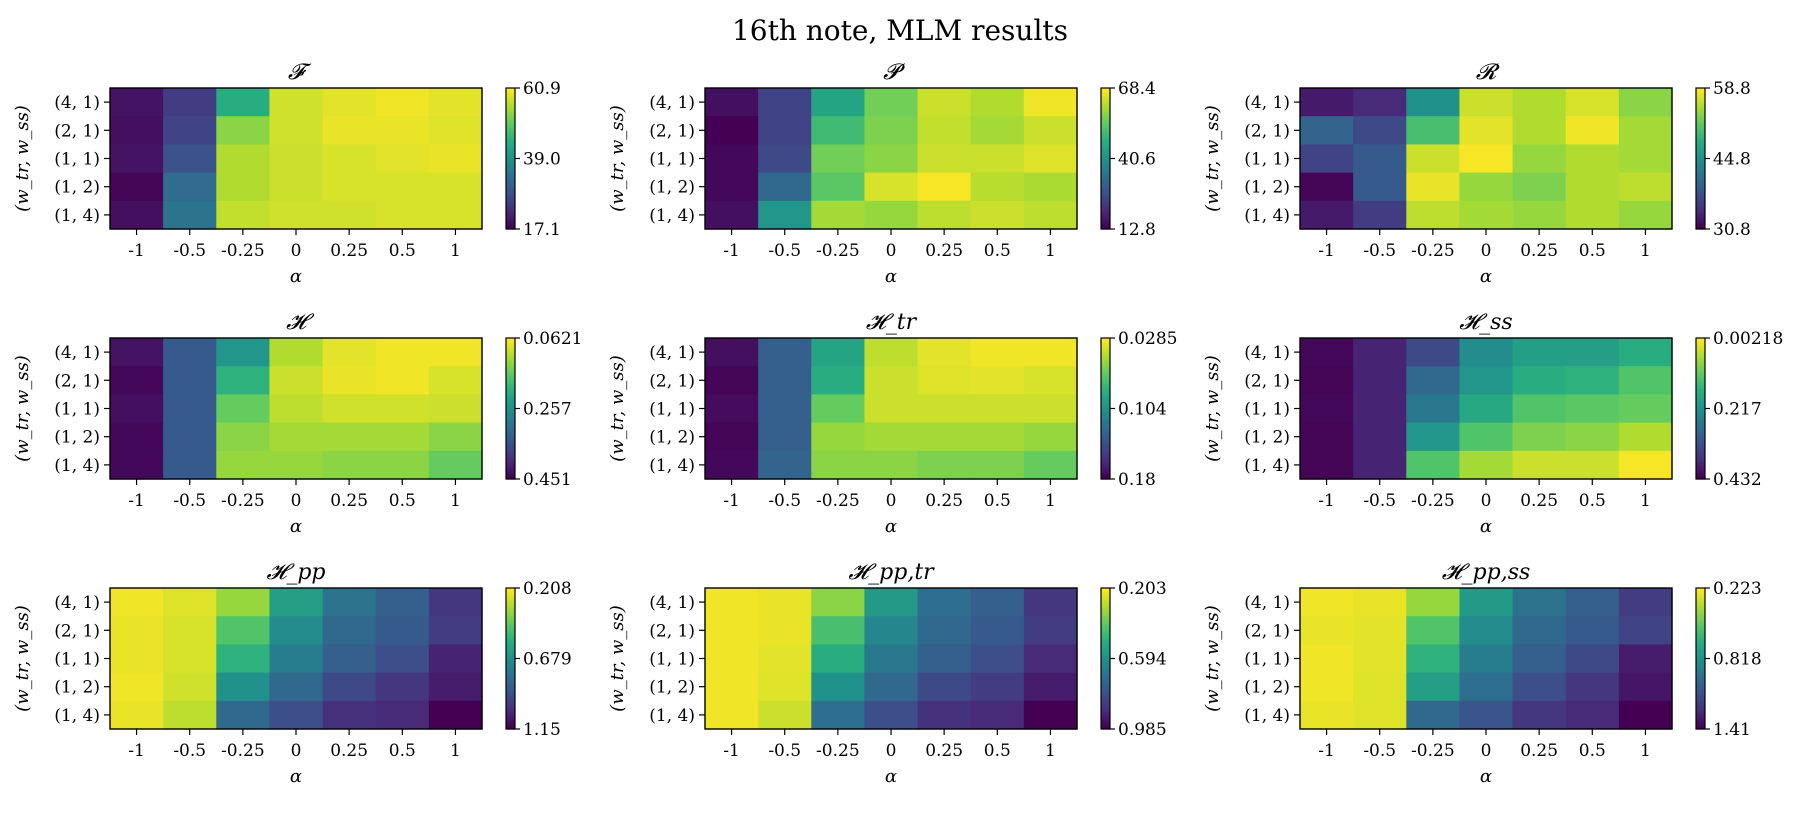 The height and width of the screenshot is (825, 1800). Describe the element at coordinates (1486, 251) in the screenshot. I see `x-tick-label: 0` at that location.